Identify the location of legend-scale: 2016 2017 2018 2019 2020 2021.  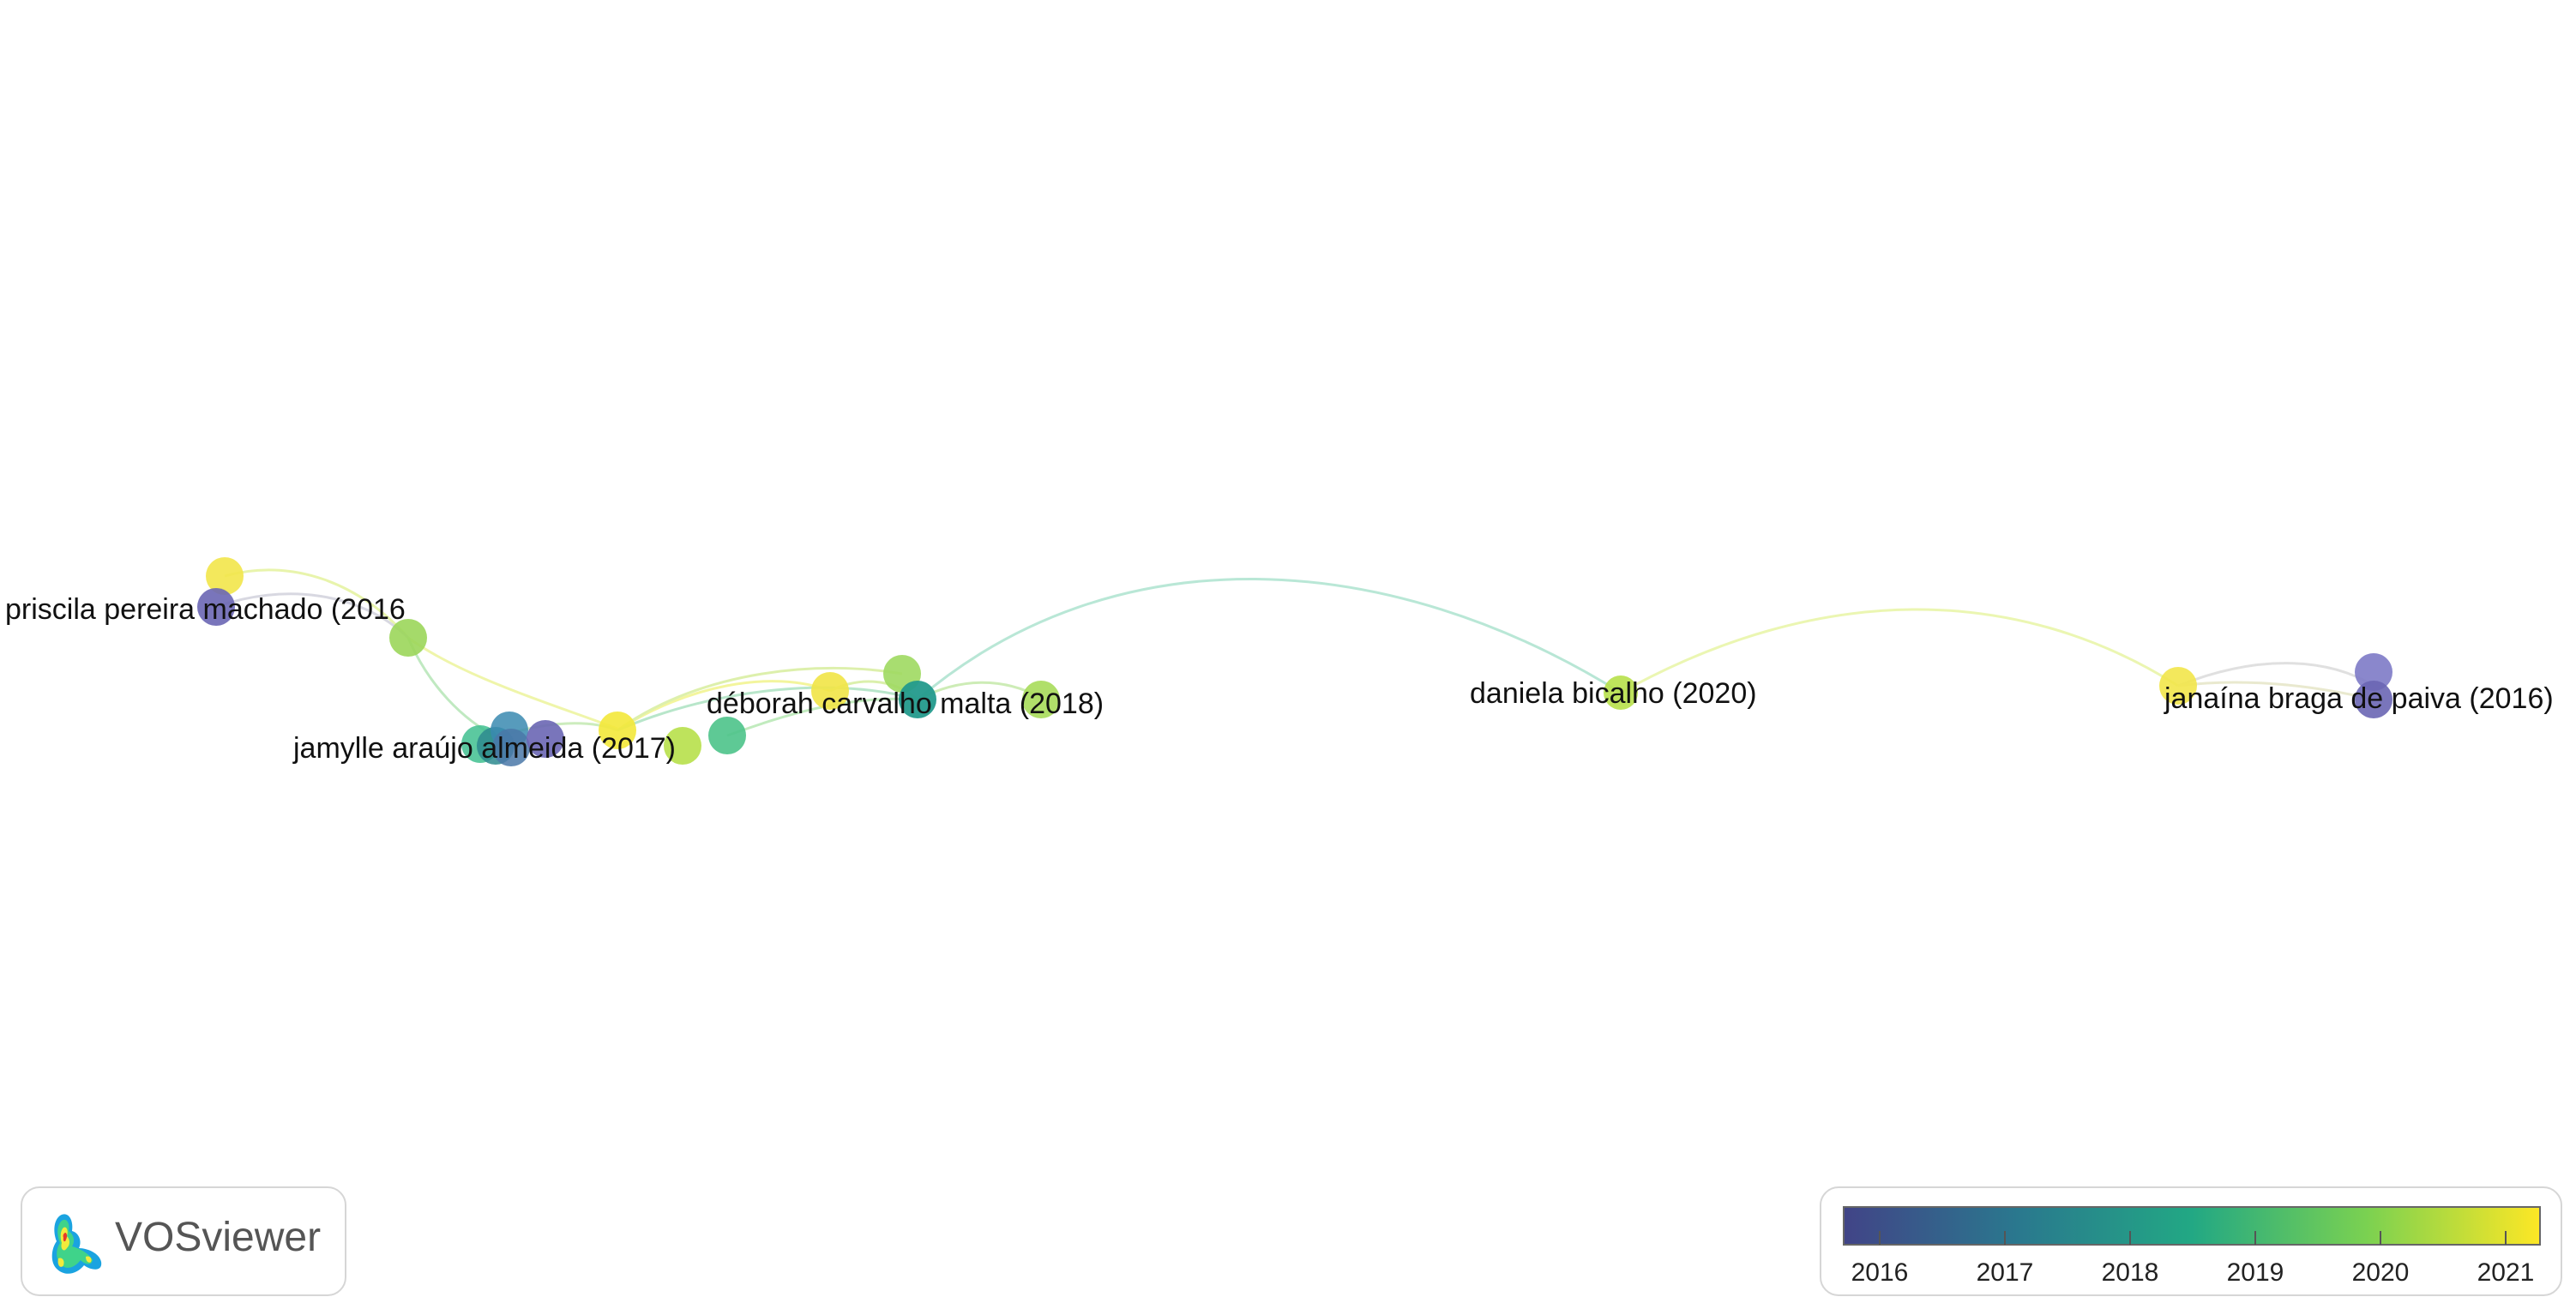
(2192, 1246).